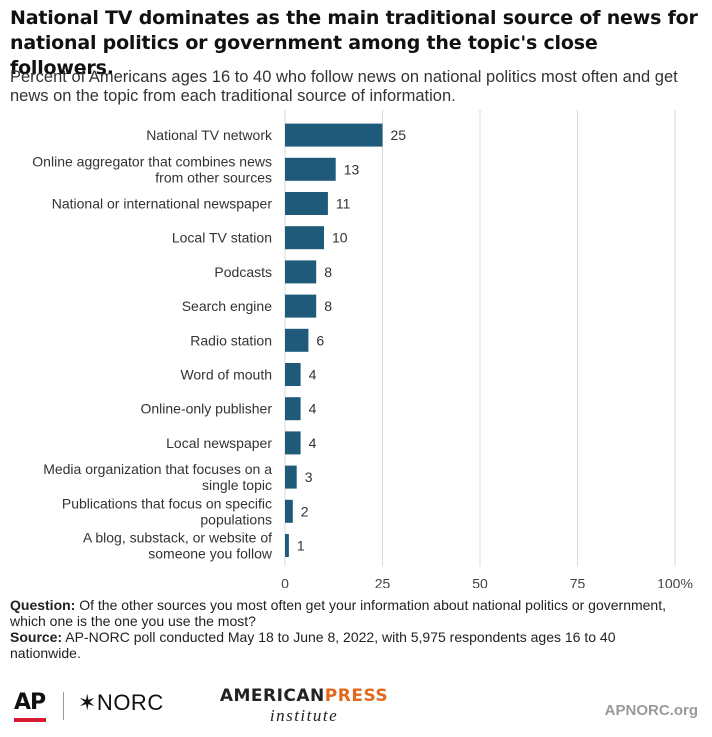 This screenshot has width=712, height=737. I want to click on bar-value-label: 25, so click(399, 135).